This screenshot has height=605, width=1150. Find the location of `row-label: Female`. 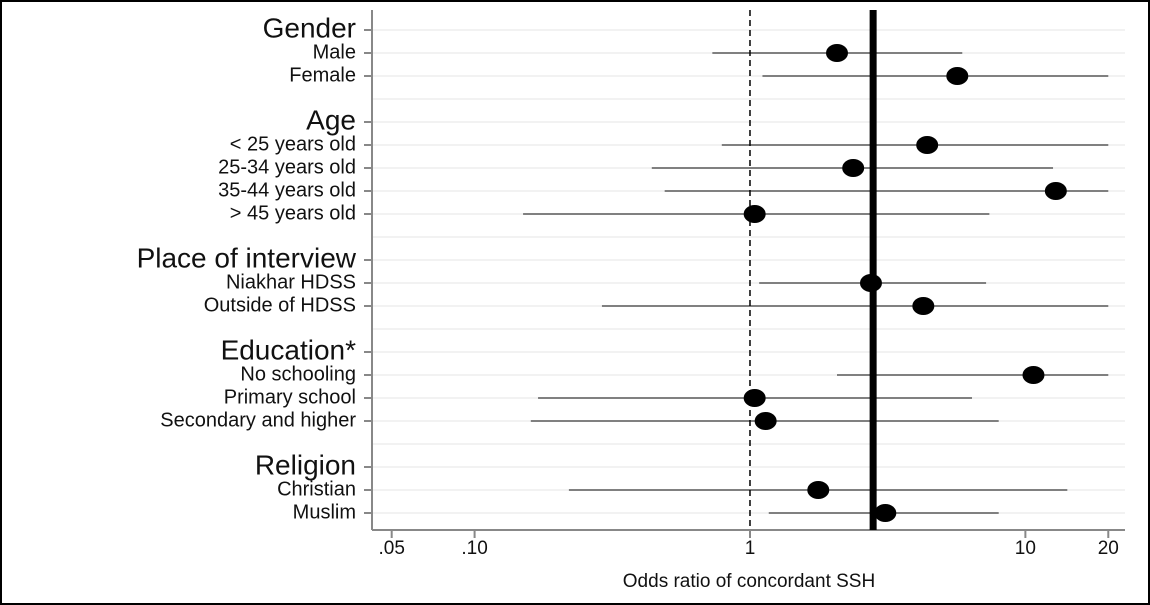

row-label: Female is located at coordinates (322, 75).